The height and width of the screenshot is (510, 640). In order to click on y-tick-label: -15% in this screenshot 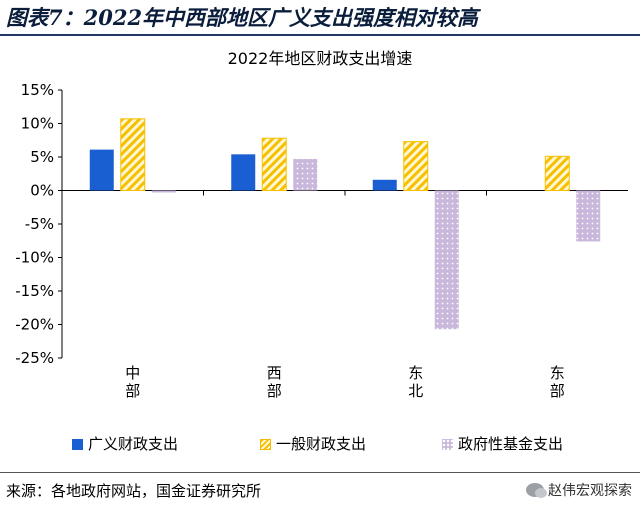, I will do `click(34, 291)`.